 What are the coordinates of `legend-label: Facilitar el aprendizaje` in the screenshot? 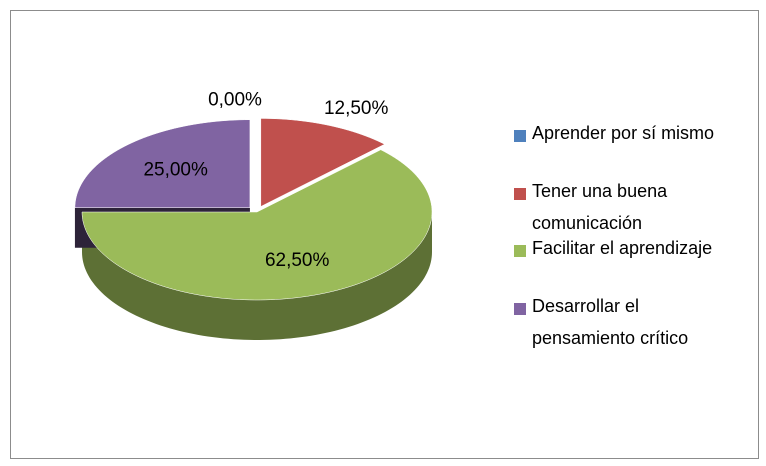 It's located at (622, 248).